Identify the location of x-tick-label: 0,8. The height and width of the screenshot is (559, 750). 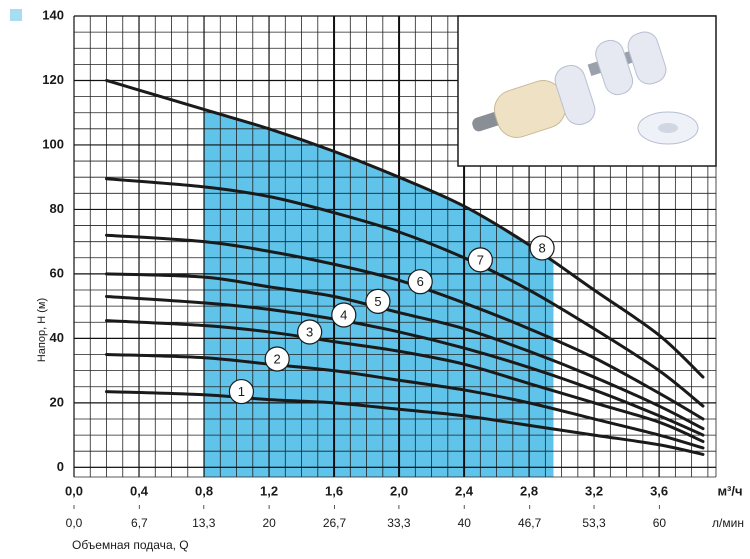
(204, 490).